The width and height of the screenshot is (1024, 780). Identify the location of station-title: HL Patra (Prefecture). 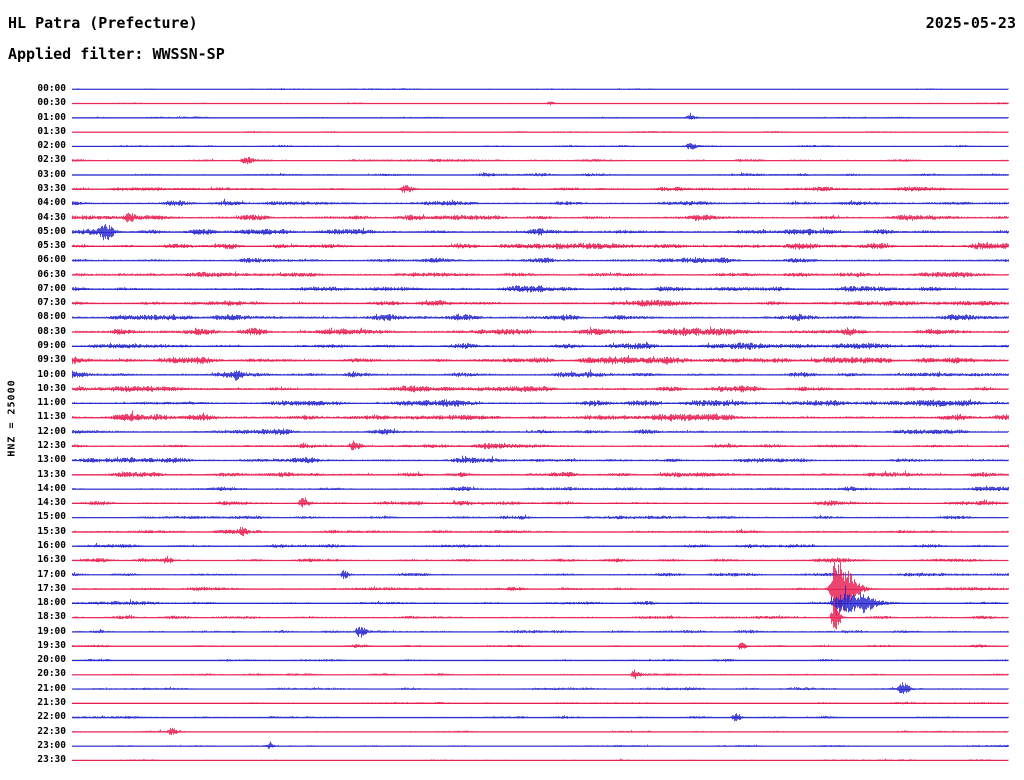
(103, 23).